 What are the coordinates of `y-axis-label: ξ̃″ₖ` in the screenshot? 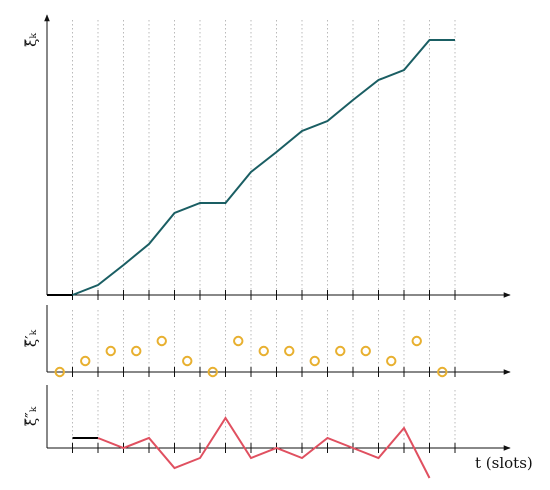 It's located at (31, 416).